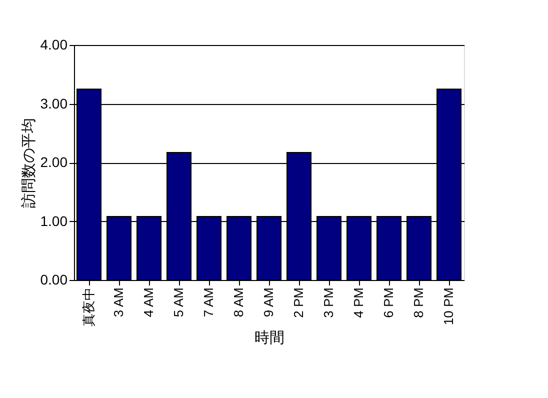 Image resolution: width=548 pixels, height=398 pixels. What do you see at coordinates (298, 303) in the screenshot?
I see `x-tick-label: 2 PM` at bounding box center [298, 303].